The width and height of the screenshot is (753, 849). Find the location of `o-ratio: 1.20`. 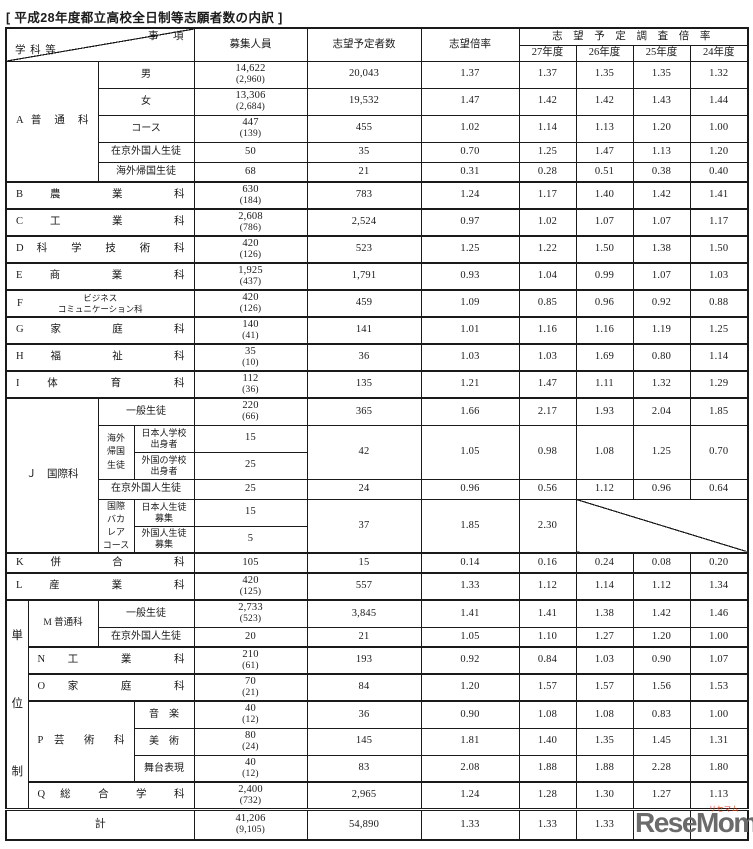

o-ratio: 1.20 is located at coordinates (470, 687).